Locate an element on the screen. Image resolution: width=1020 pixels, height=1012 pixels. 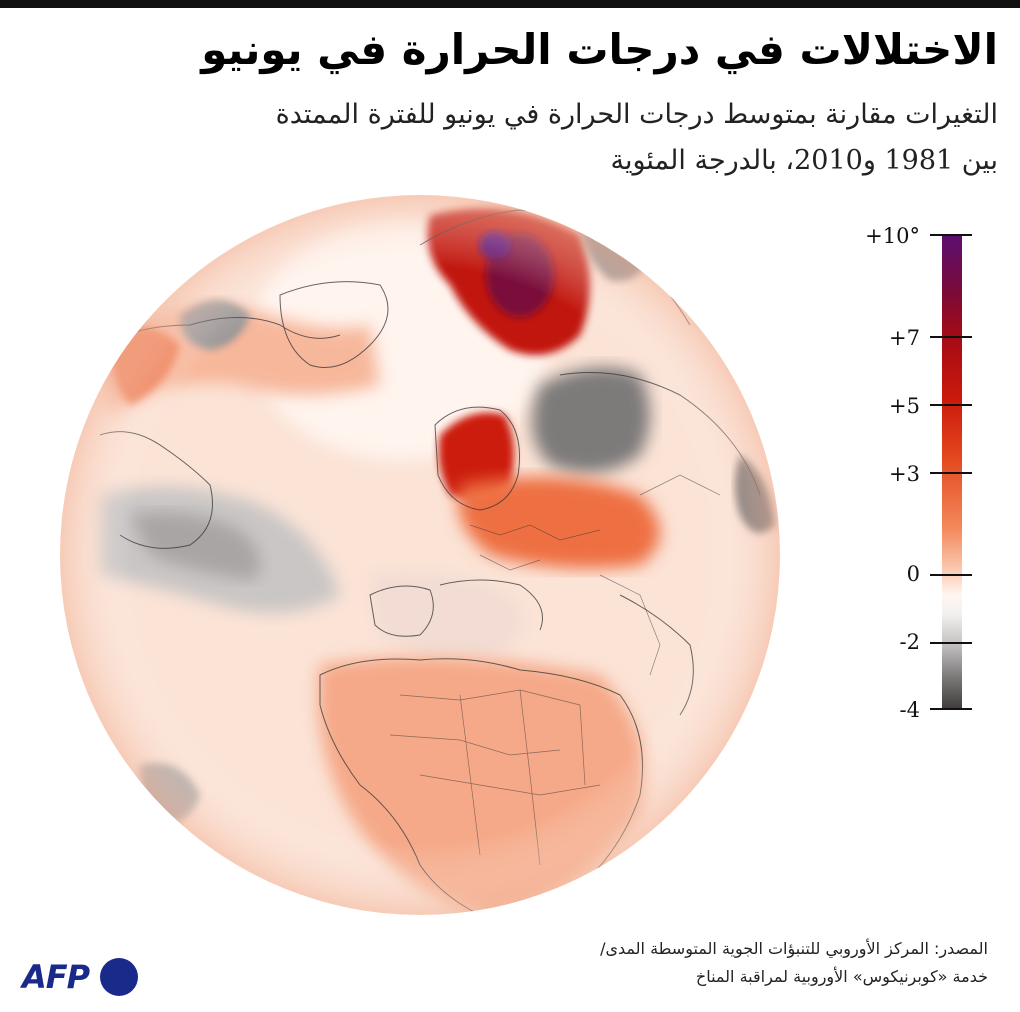
color-legend: +10° +7 +5 +3 0 -2 -4 is located at coordinates (930, 472).